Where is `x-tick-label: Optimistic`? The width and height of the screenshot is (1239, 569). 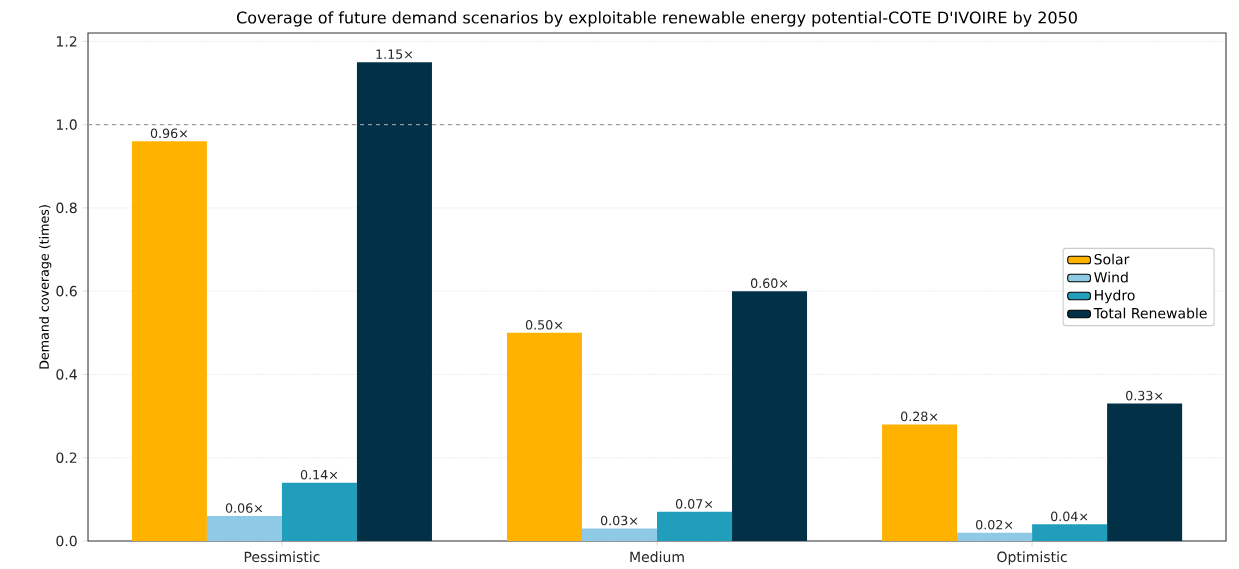 x-tick-label: Optimistic is located at coordinates (1032, 558).